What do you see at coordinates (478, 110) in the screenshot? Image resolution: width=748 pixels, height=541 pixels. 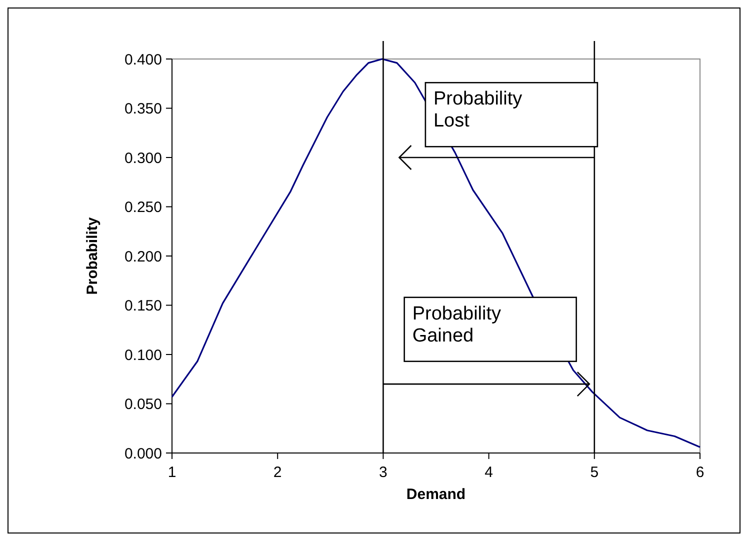 I see `annotation: Probability Lost` at bounding box center [478, 110].